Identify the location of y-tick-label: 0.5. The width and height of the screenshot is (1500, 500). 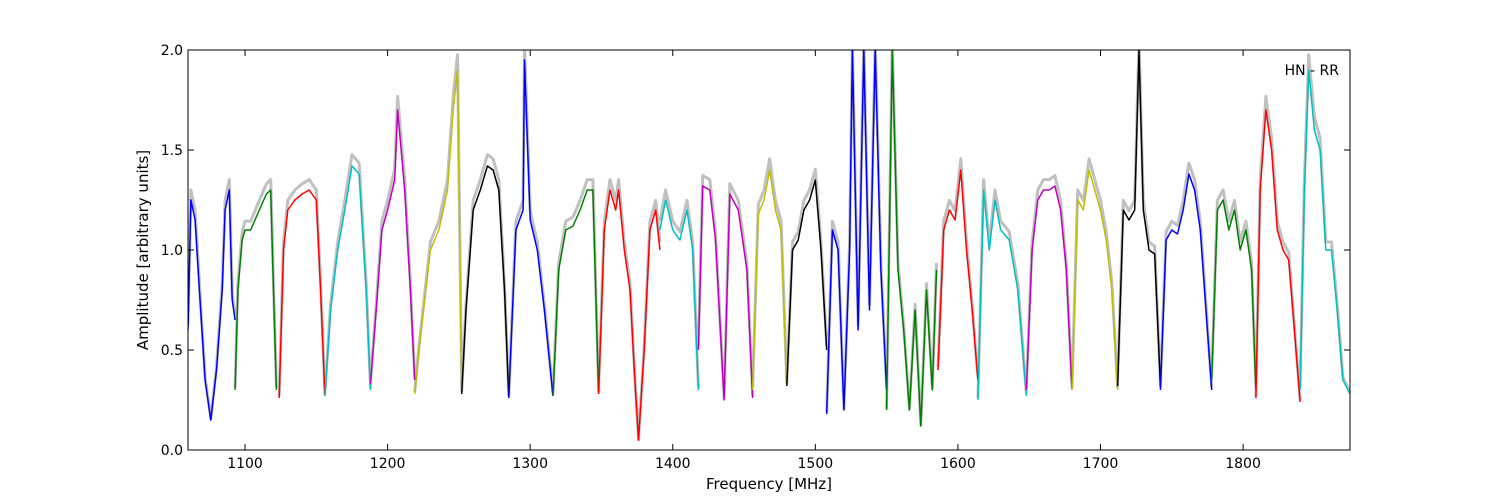
(172, 351).